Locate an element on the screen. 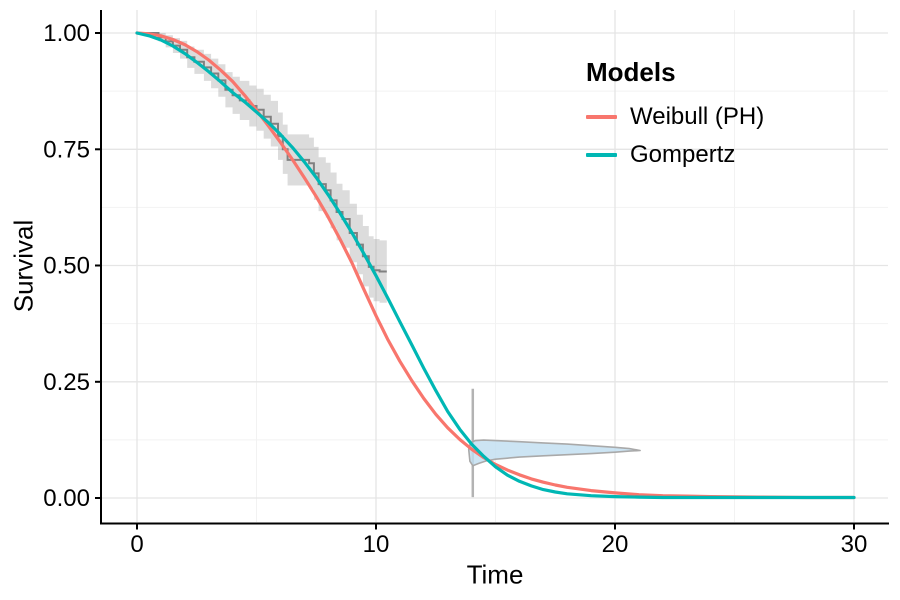 The image size is (900, 600). legend-item-gompertz: Gompertz is located at coordinates (675, 155).